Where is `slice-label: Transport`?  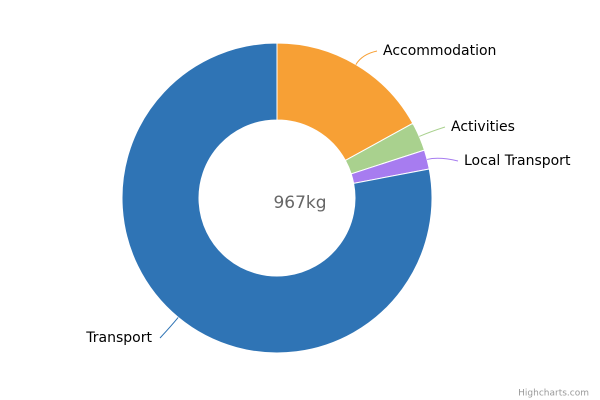
slice-label: Transport is located at coordinates (118, 338).